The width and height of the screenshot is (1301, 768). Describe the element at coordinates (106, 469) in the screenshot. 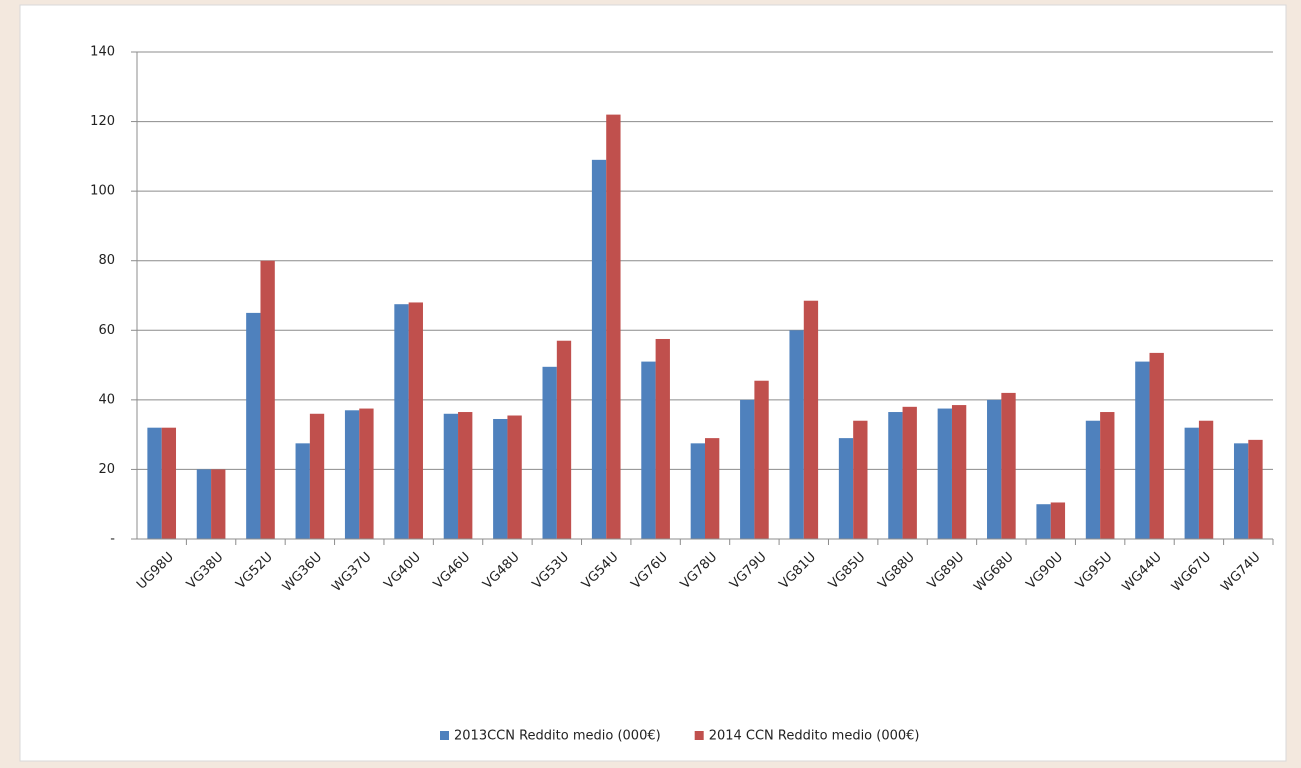

I see `y-tick-label: 20` at that location.